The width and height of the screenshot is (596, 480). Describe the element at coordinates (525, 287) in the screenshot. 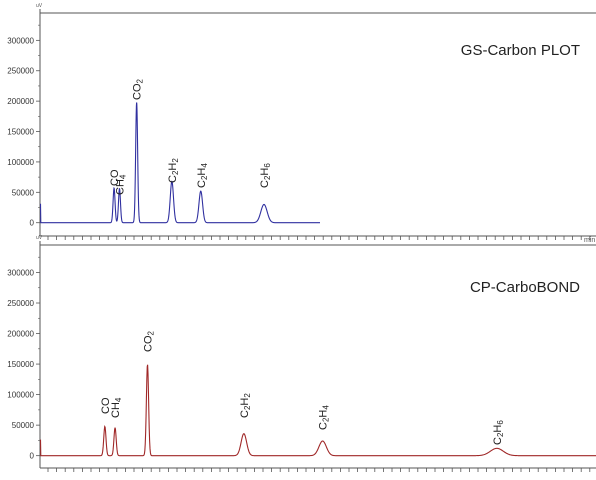

I see `chart-title: CP-CarboBOND` at that location.